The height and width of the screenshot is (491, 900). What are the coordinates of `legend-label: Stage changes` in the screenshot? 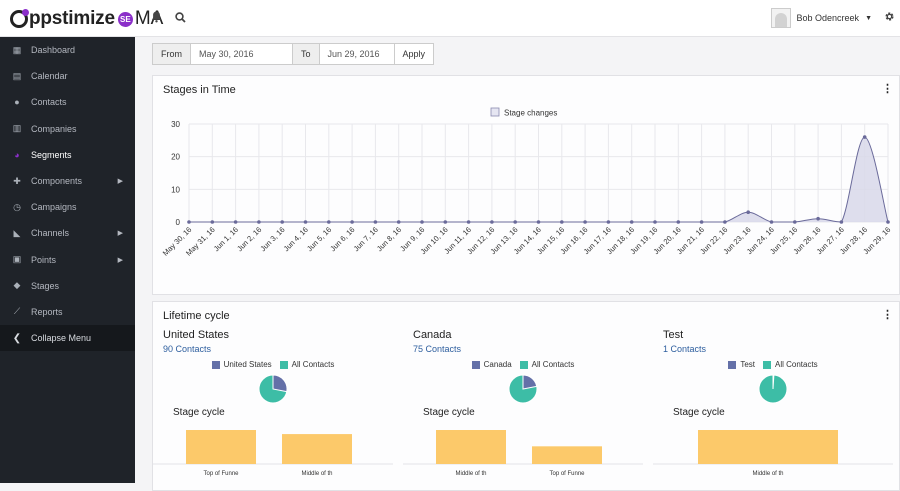 It's located at (530, 113).